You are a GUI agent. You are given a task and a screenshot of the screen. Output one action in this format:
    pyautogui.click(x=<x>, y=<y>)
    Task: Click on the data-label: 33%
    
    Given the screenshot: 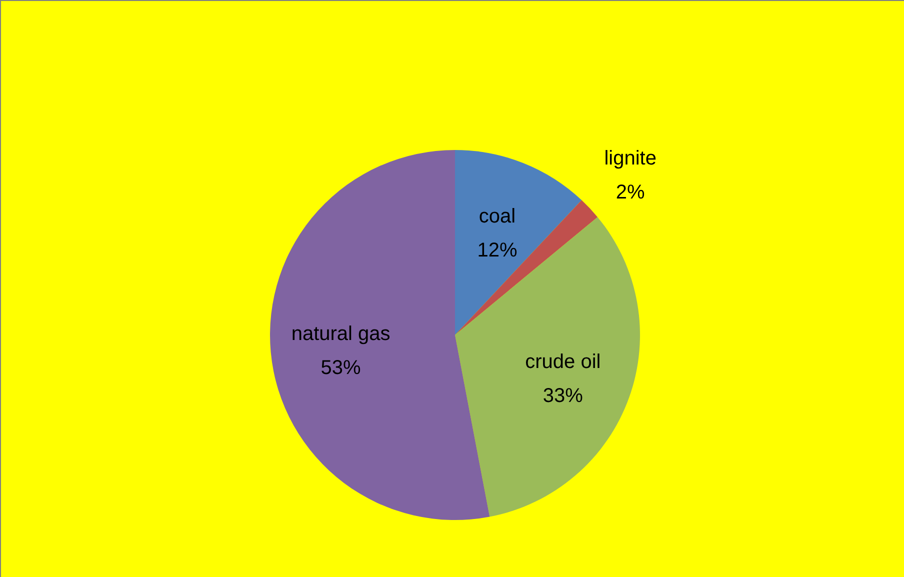 What is the action you would take?
    pyautogui.click(x=563, y=395)
    